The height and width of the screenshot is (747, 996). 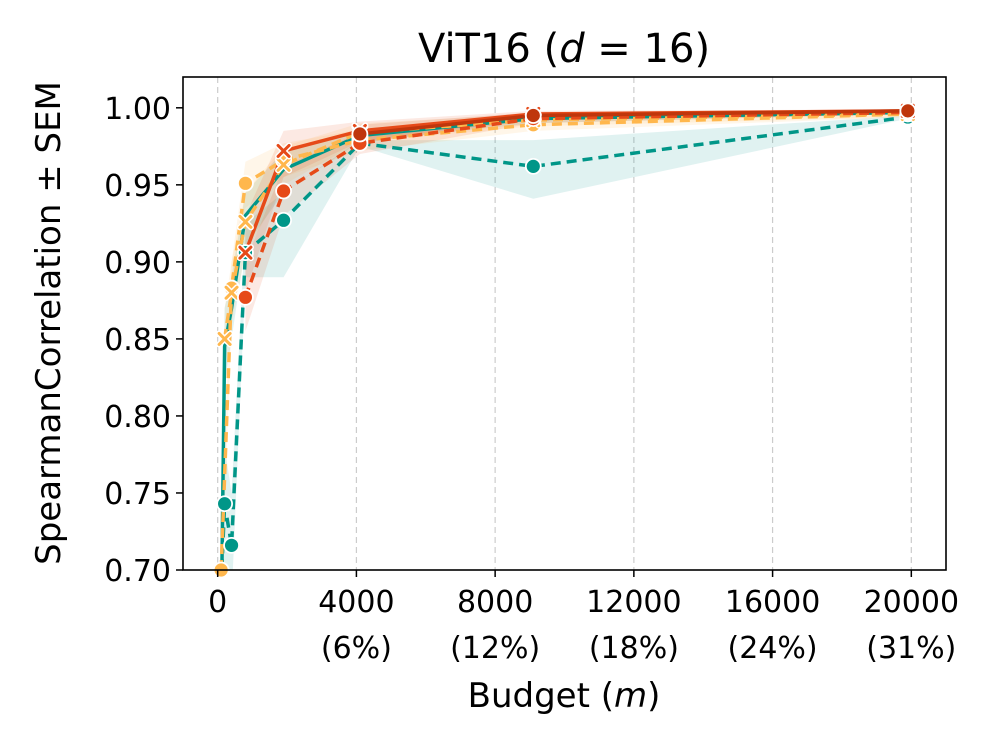 What do you see at coordinates (137, 186) in the screenshot?
I see `y-tick-label: 0.95` at bounding box center [137, 186].